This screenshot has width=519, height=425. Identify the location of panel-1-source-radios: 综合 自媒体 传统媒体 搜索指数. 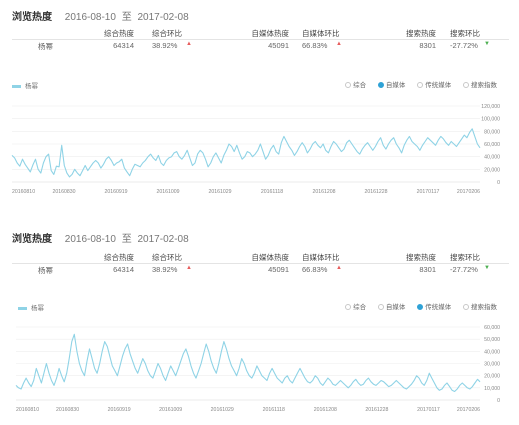
(416, 84).